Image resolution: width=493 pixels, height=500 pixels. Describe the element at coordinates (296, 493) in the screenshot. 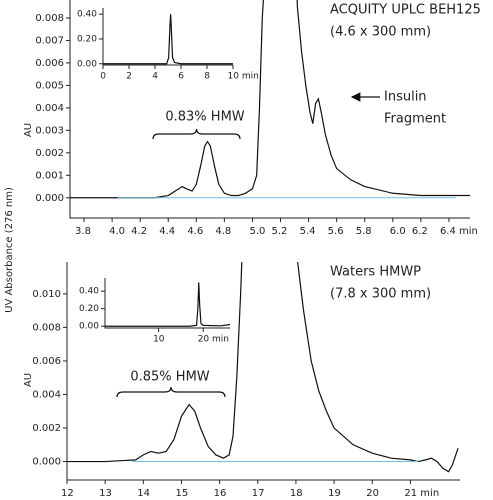

I see `x-tick-label: 18` at that location.